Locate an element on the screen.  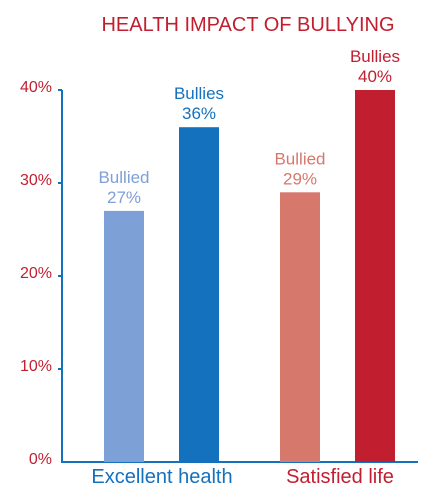
bar-value-label: 29% is located at coordinates (300, 178).